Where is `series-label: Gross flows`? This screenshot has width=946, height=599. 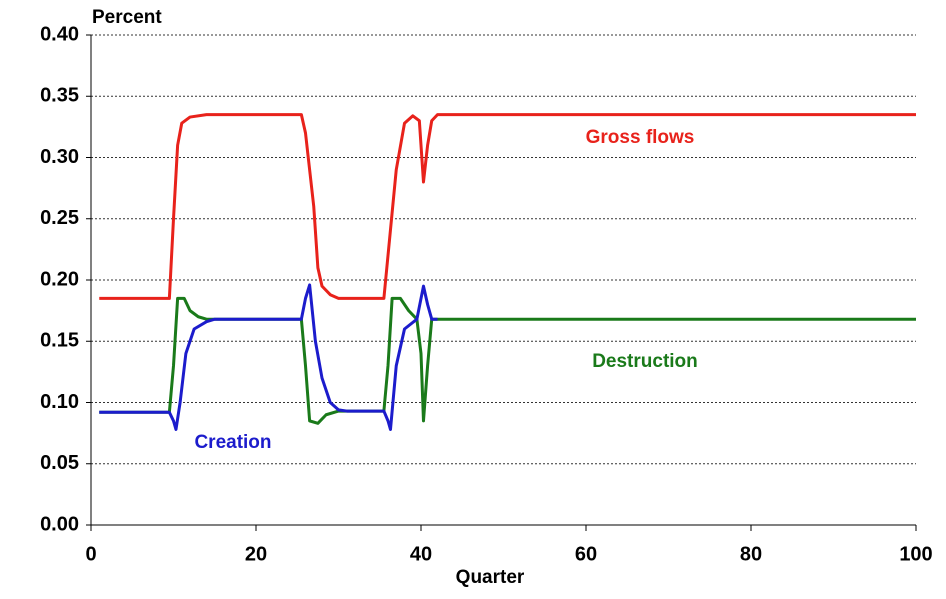
series-label: Gross flows is located at coordinates (640, 137).